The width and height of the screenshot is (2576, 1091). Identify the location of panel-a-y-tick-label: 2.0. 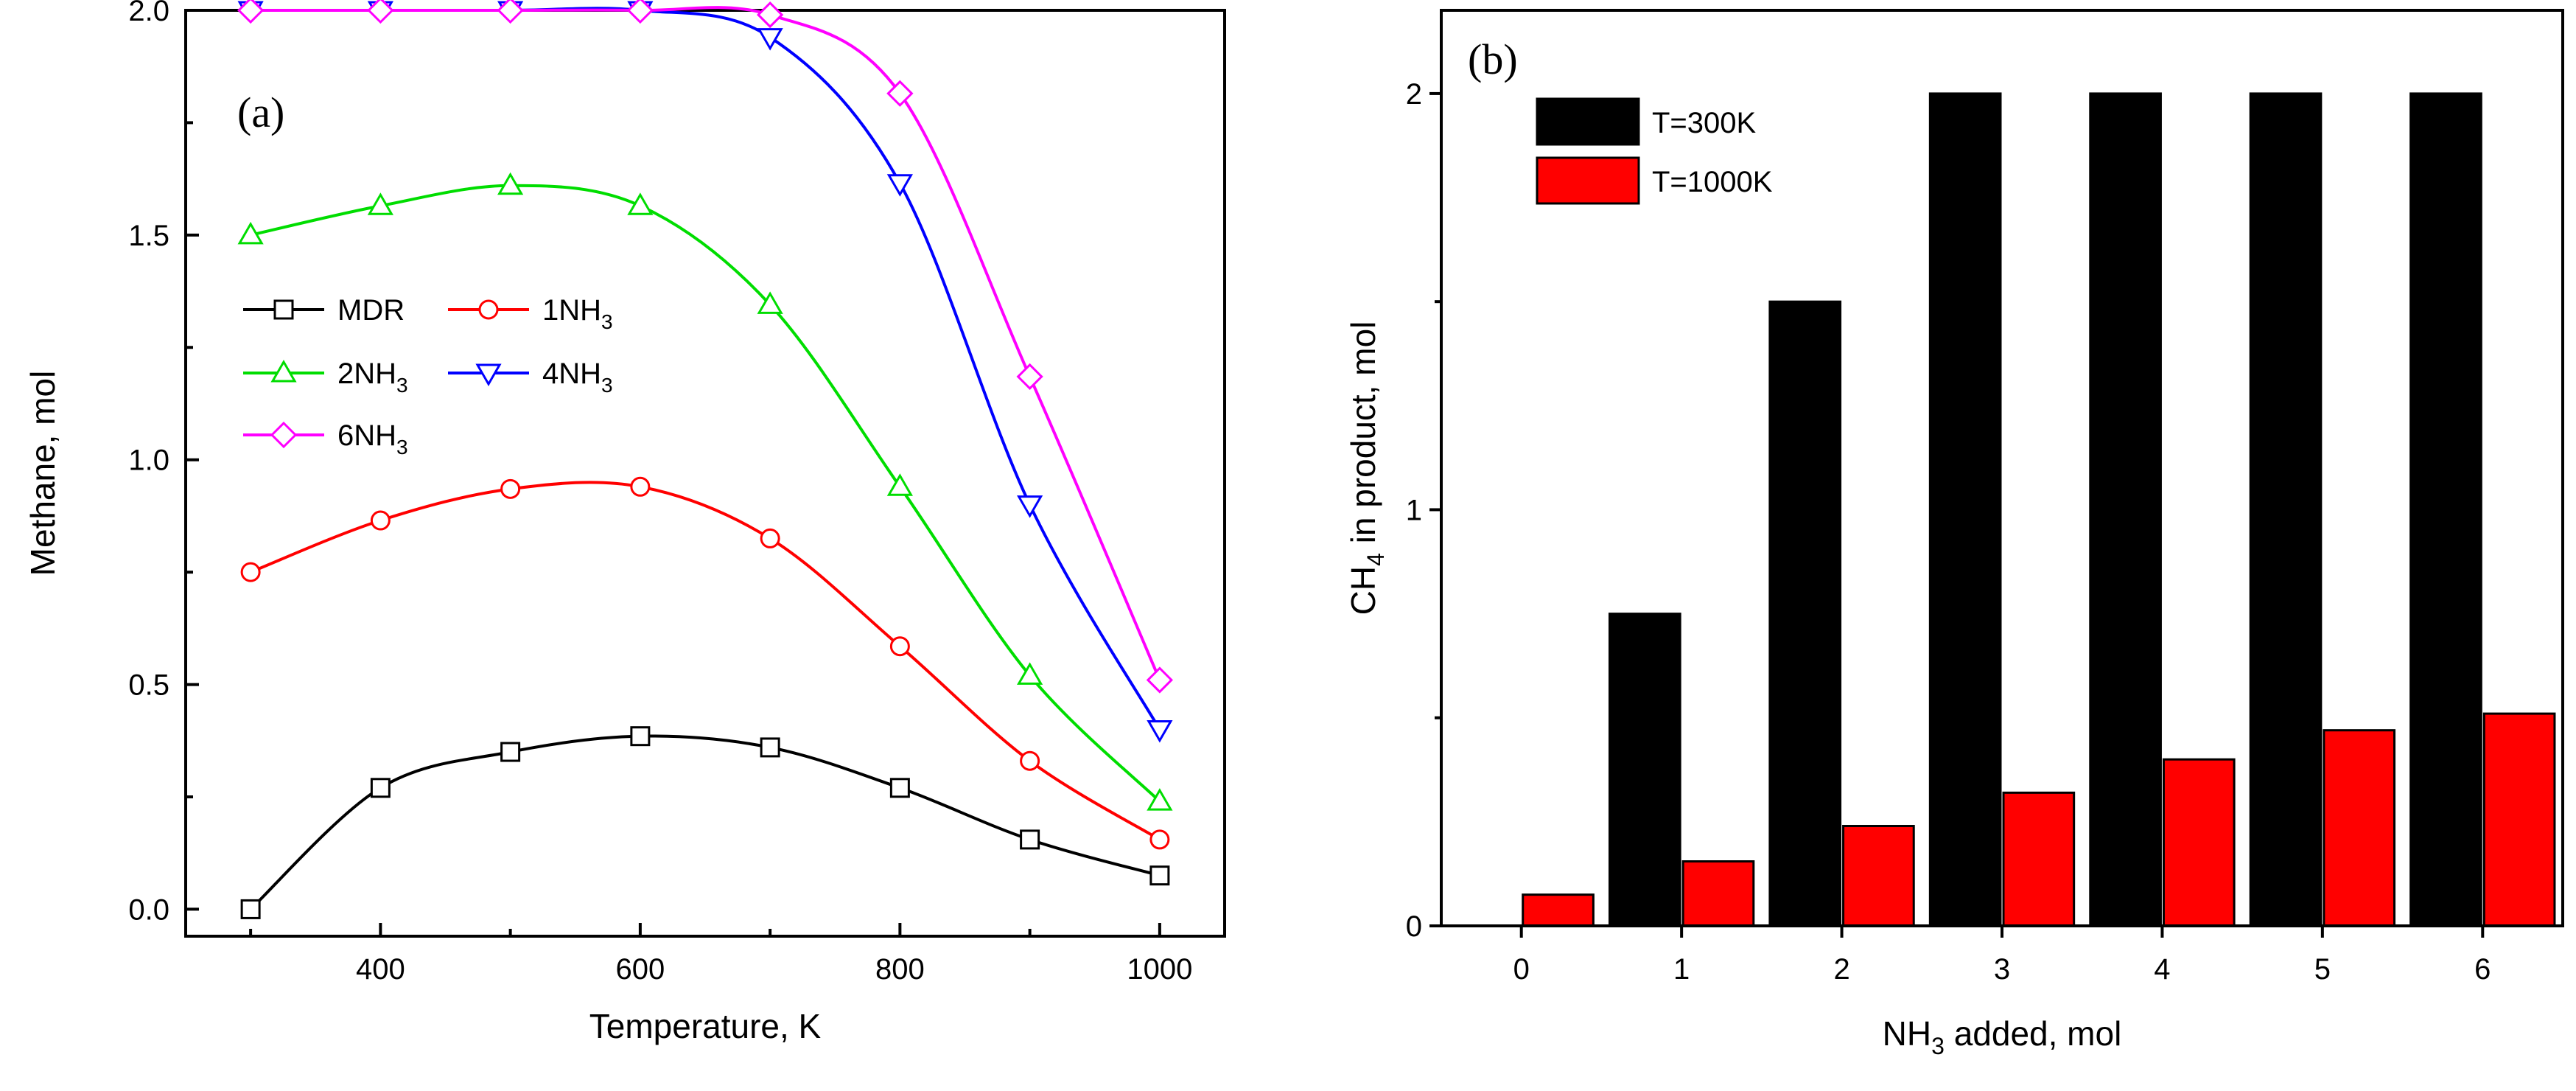
(148, 13).